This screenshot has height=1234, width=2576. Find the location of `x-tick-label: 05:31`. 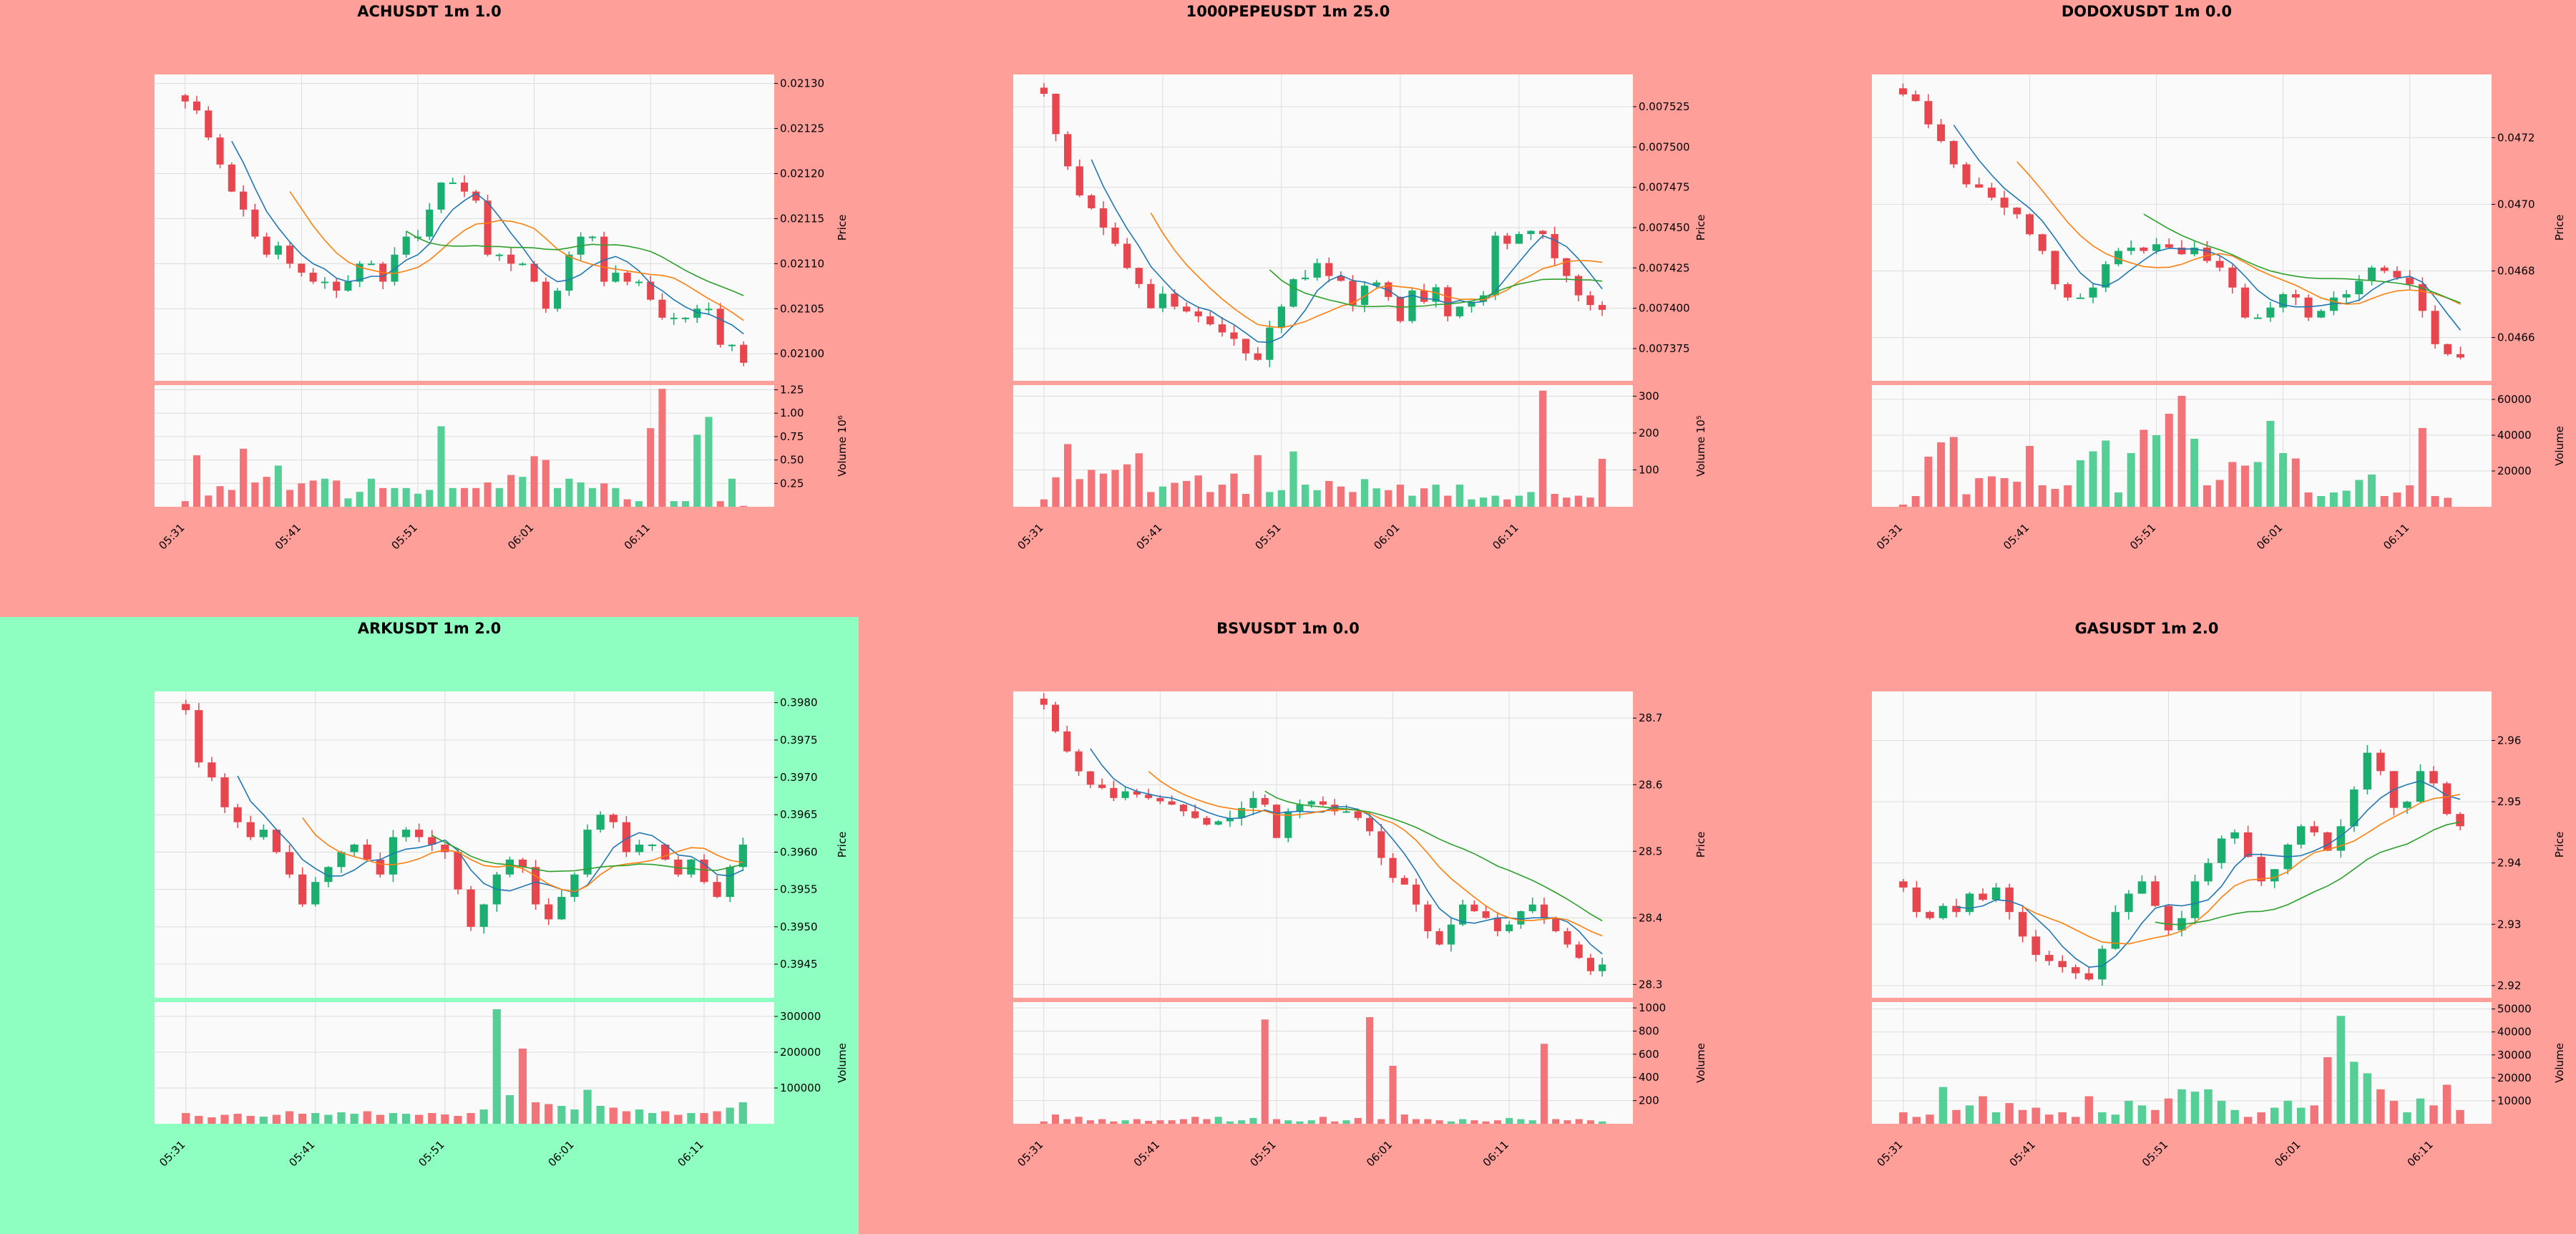

x-tick-label: 05:31 is located at coordinates (1889, 536).